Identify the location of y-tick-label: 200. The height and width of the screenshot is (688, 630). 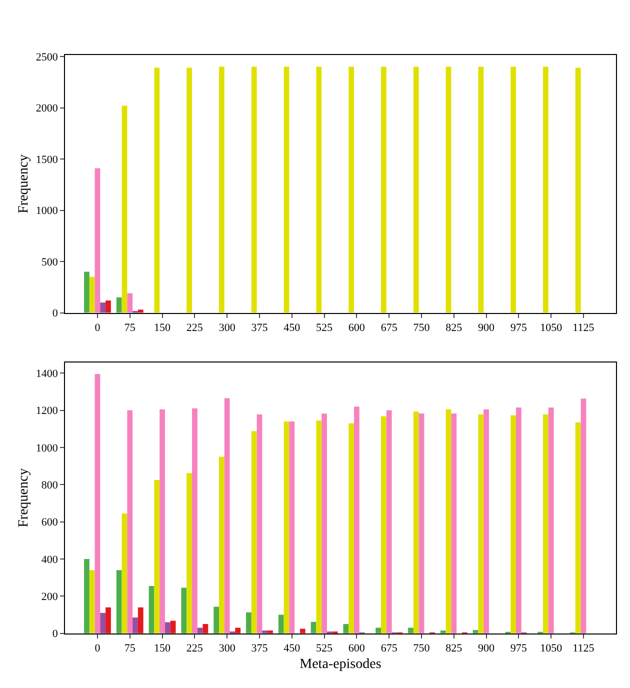
(49, 597).